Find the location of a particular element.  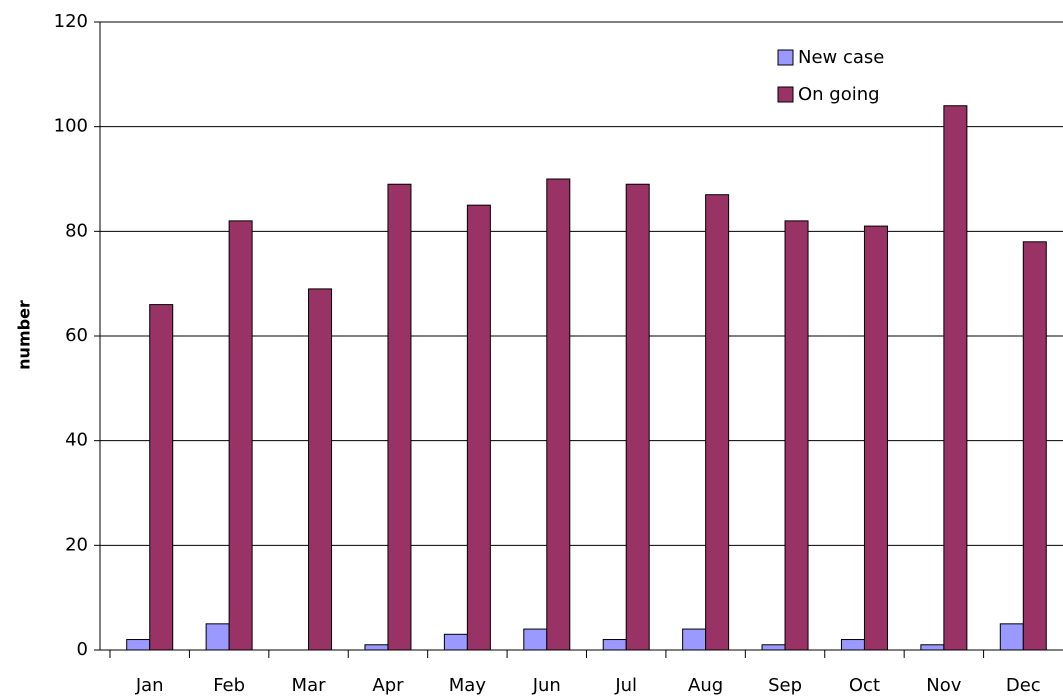

y-tick-label: 40 is located at coordinates (76, 440).